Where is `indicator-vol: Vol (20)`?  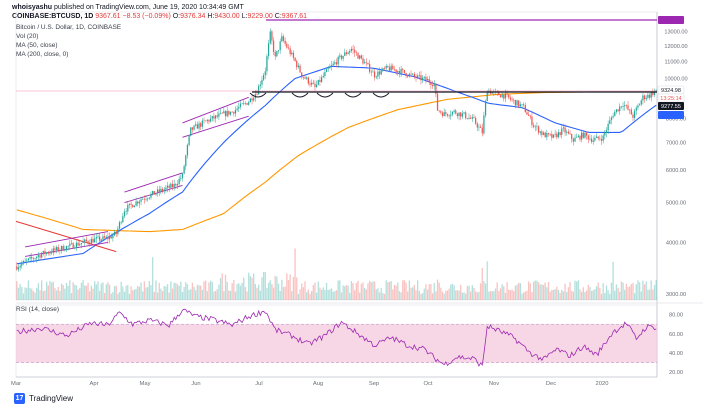 indicator-vol: Vol (20) is located at coordinates (27, 36).